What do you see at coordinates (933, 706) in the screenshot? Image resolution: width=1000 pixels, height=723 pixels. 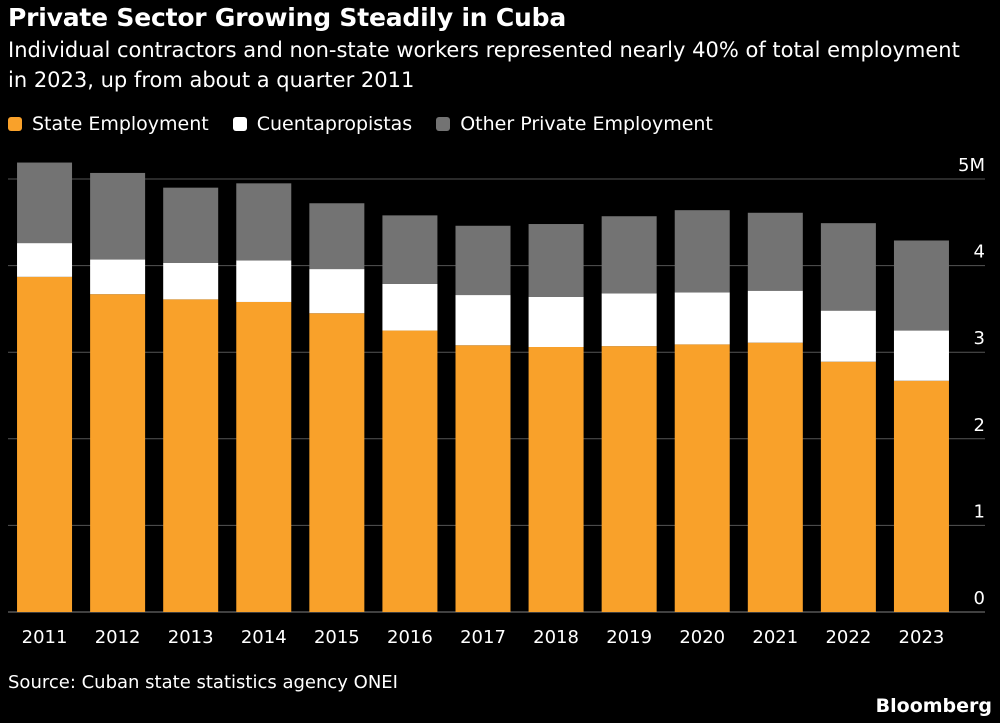 I see `bloomberg-logo: Bloomberg` at bounding box center [933, 706].